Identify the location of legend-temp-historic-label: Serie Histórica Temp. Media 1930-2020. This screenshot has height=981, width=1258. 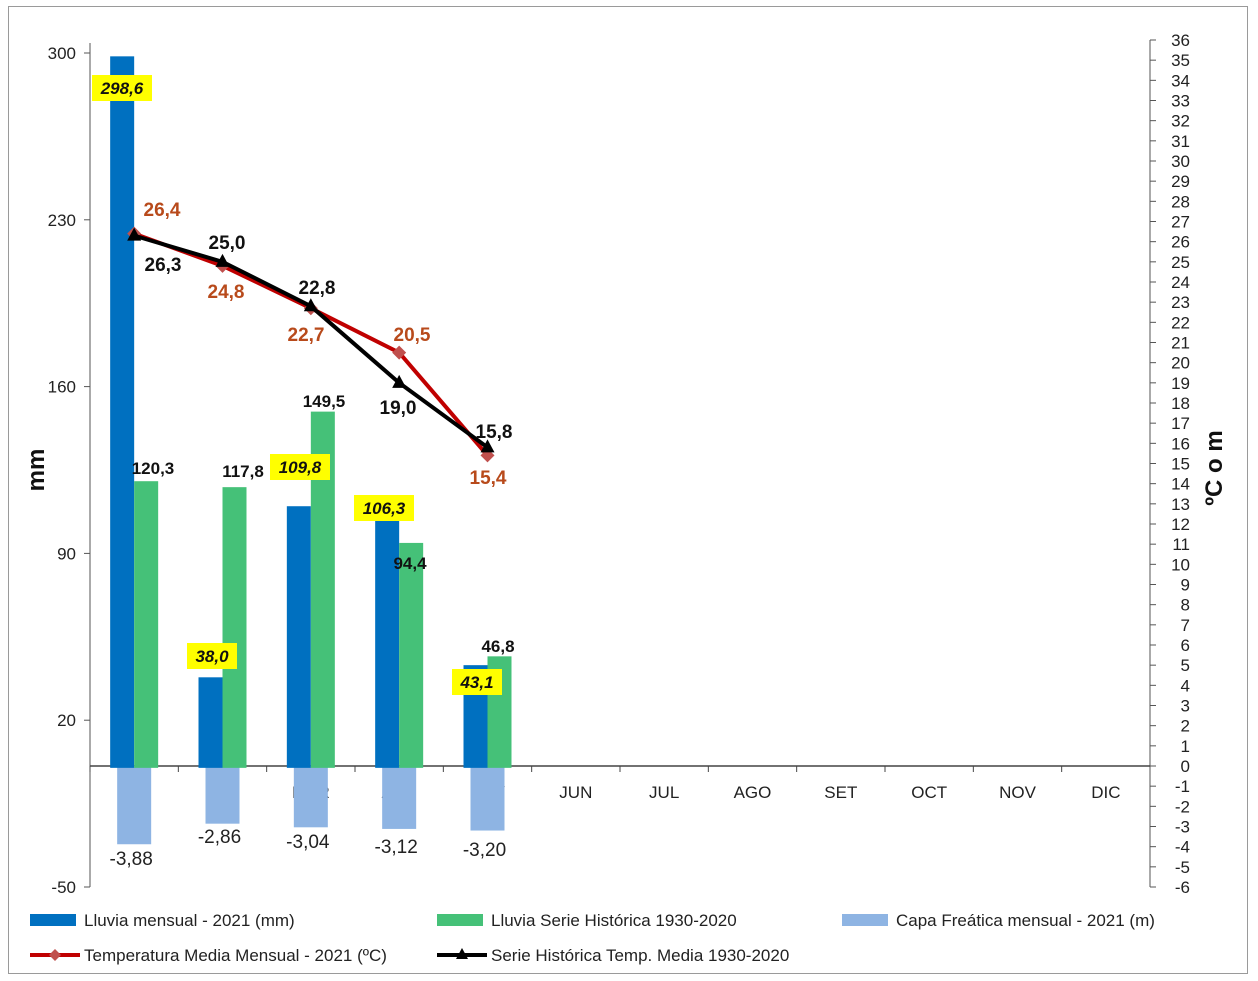
(640, 955).